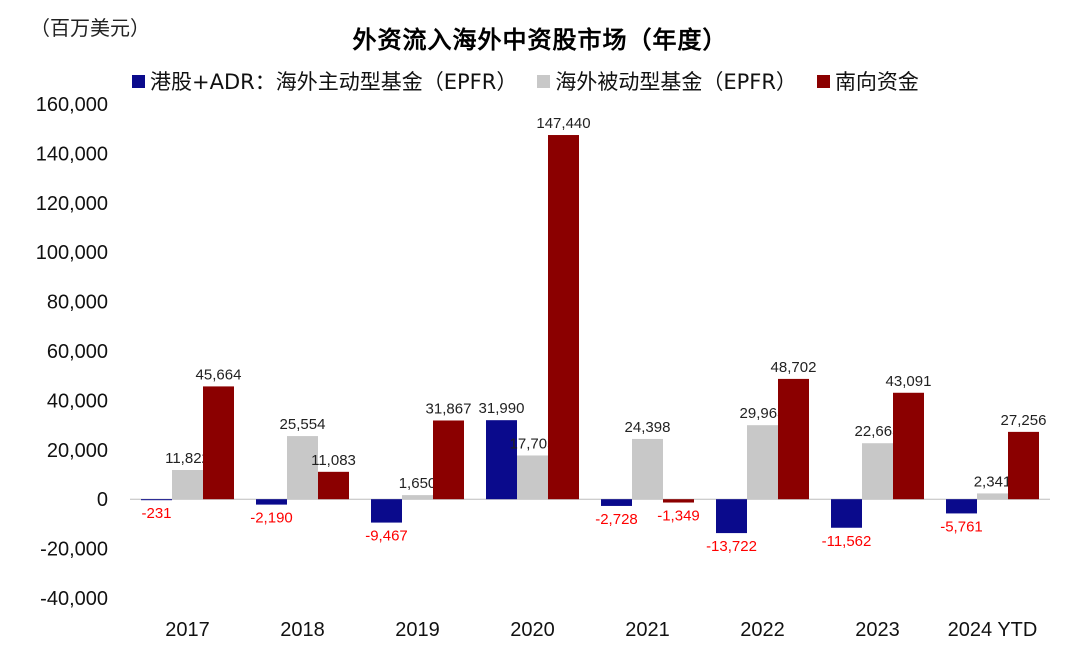 This screenshot has height=648, width=1080. Describe the element at coordinates (77, 352) in the screenshot. I see `y-tick-label: 60,000` at that location.